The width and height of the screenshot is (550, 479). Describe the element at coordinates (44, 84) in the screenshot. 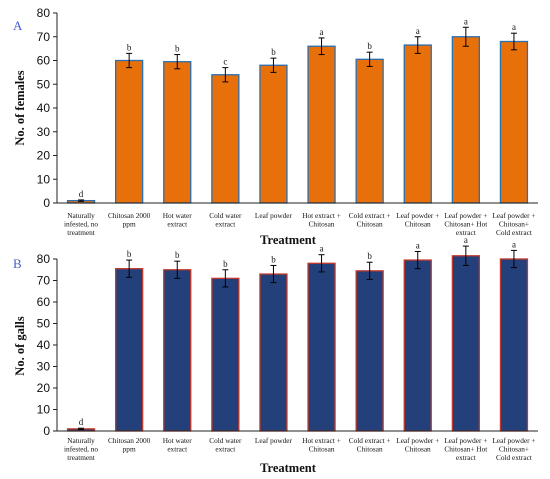

I see `panel-a-ytick-label: 50` at that location.